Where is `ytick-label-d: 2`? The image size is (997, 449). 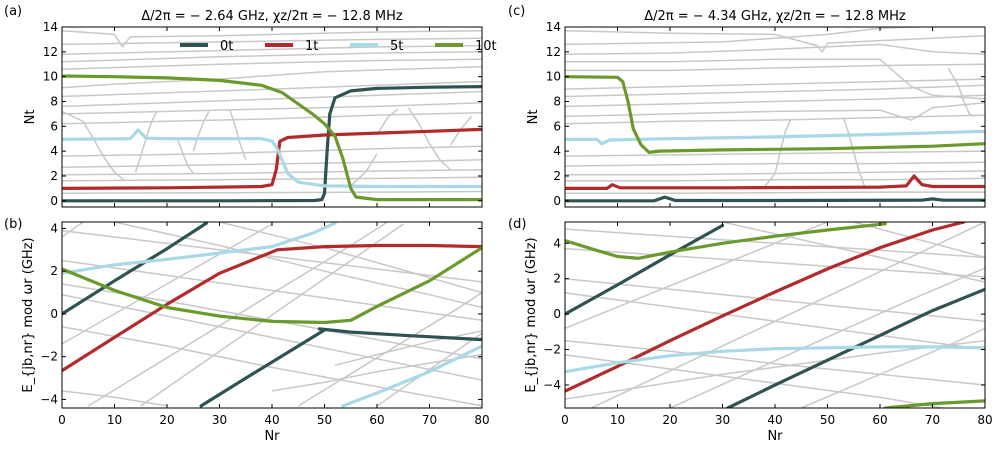
ytick-label-d: 2 is located at coordinates (557, 279).